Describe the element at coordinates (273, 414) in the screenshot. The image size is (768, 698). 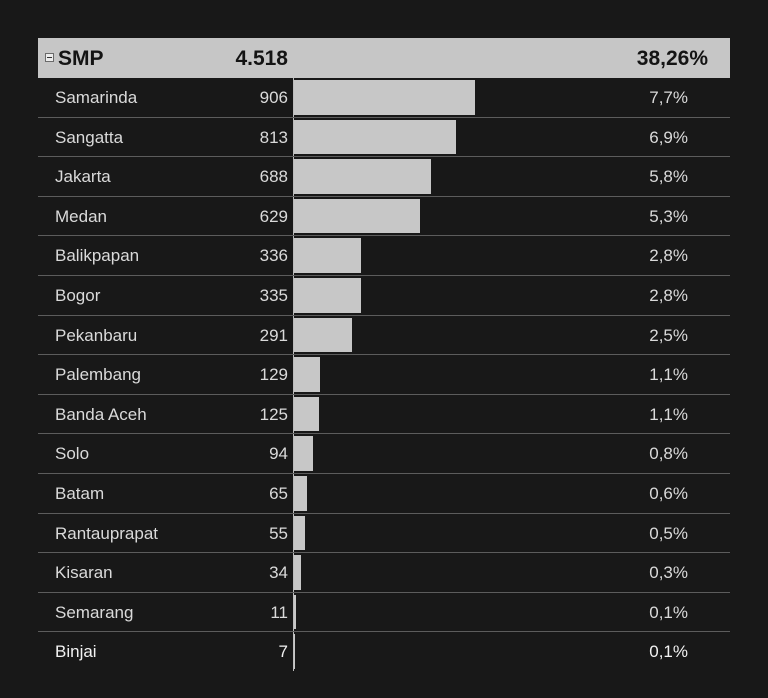
I see `count-value: 125` at that location.